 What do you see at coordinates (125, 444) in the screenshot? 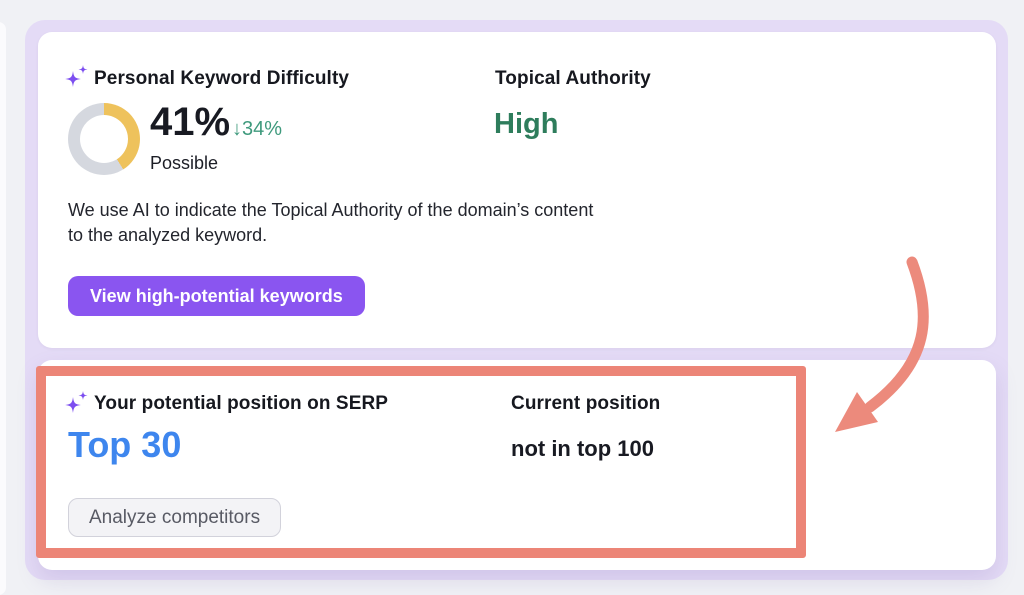
I see `potential-position-value: Top 30` at bounding box center [125, 444].